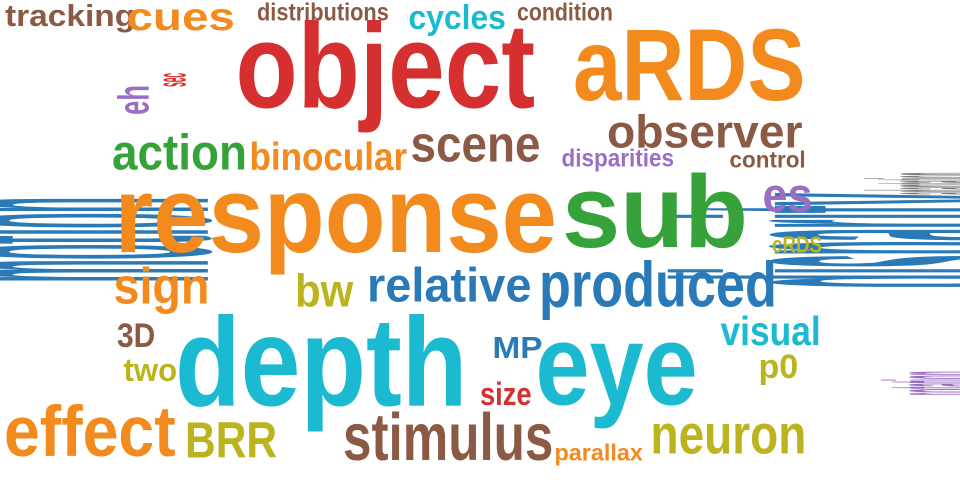 The width and height of the screenshot is (960, 480). Describe the element at coordinates (517, 347) in the screenshot. I see `word-mp: MP` at that location.